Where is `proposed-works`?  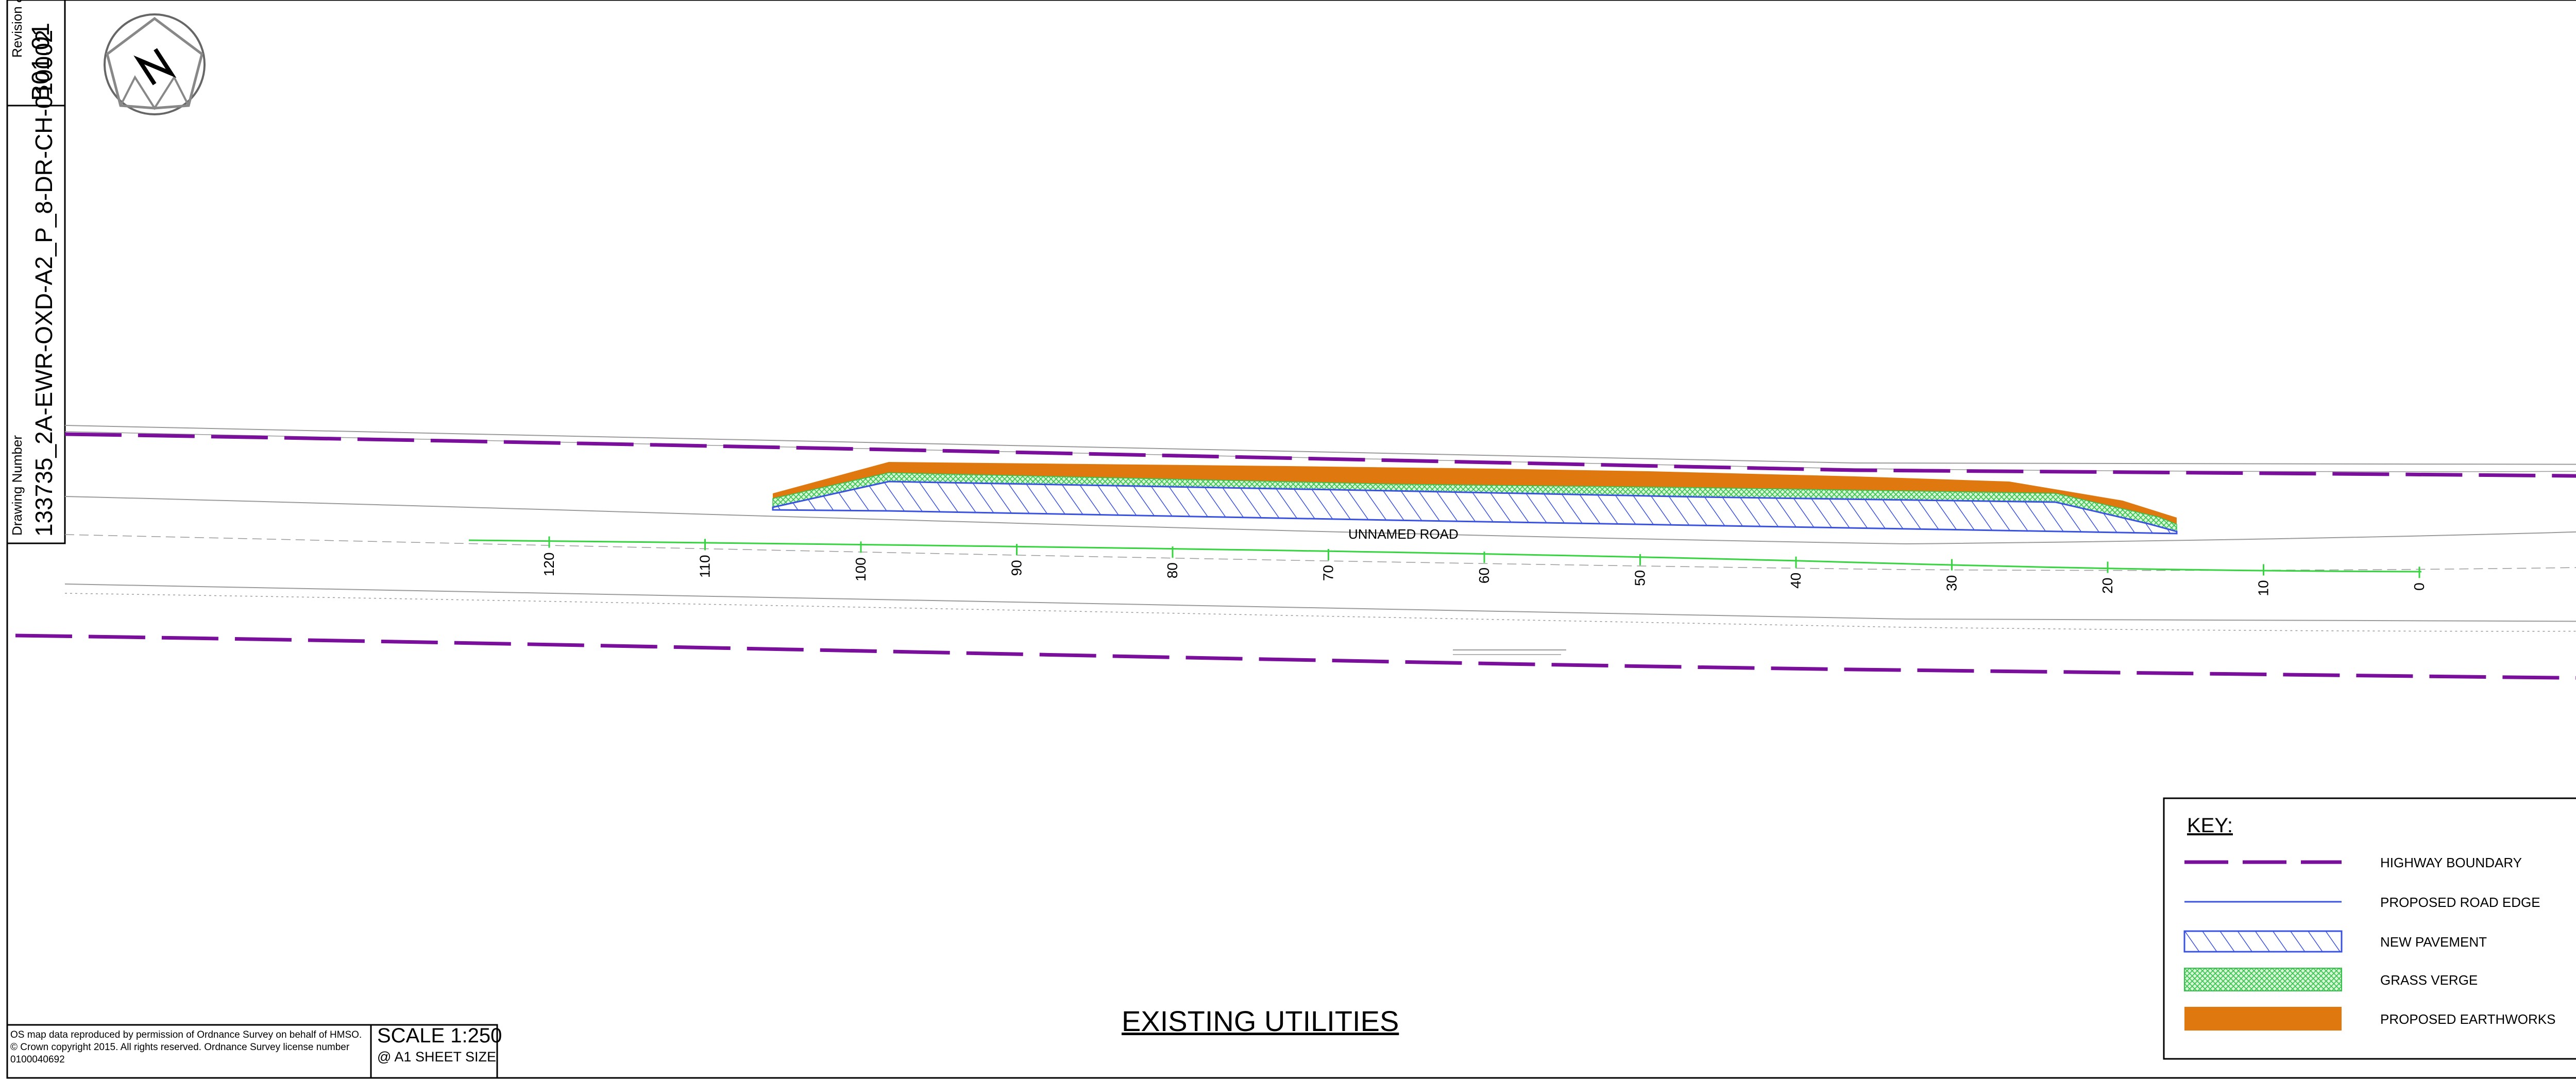 proposed-works is located at coordinates (1475, 498).